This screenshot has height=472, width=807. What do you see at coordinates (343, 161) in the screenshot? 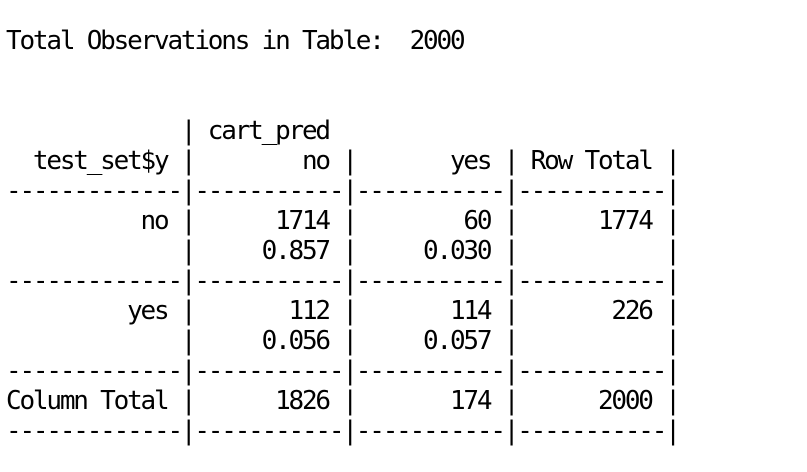
I see `table-header-row: test_set$y | no | yes | Row Total |` at bounding box center [343, 161].